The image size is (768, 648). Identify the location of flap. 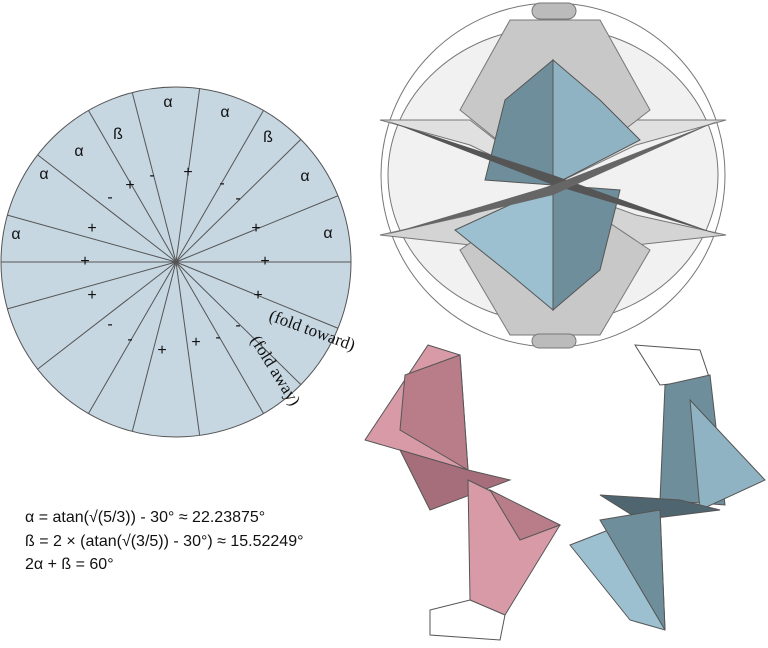
(467, 620).